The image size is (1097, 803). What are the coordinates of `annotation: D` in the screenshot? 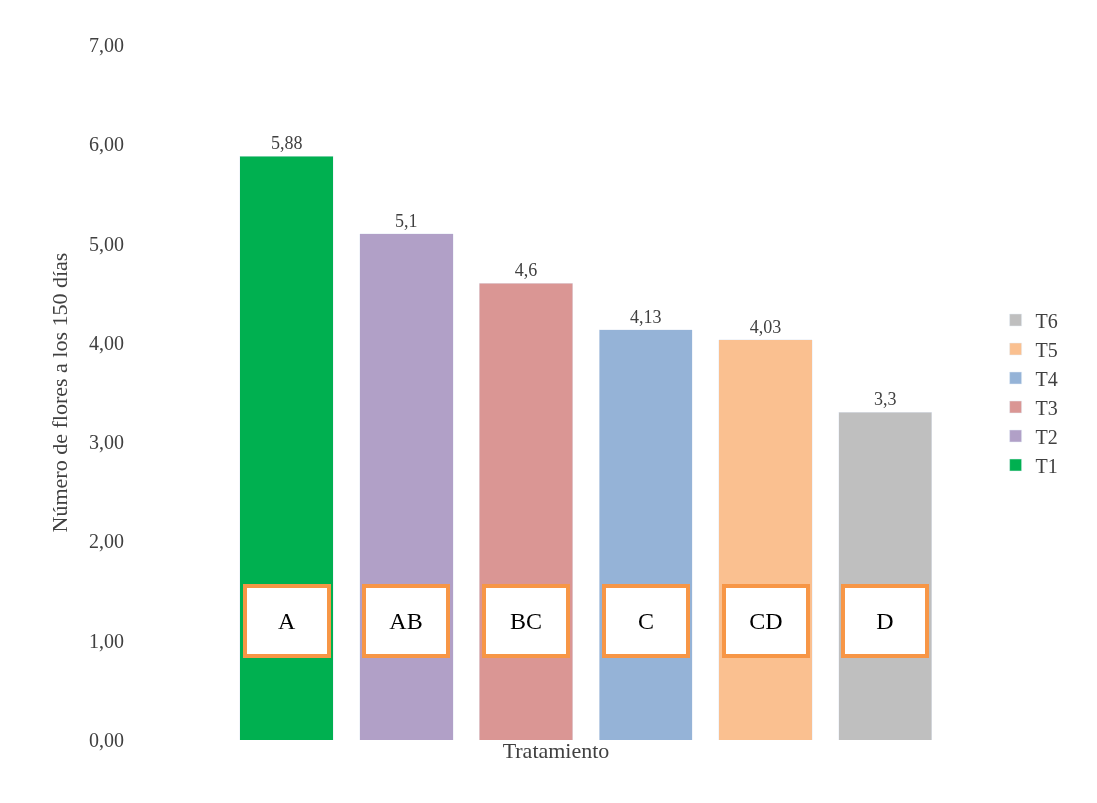 It's located at (885, 621).